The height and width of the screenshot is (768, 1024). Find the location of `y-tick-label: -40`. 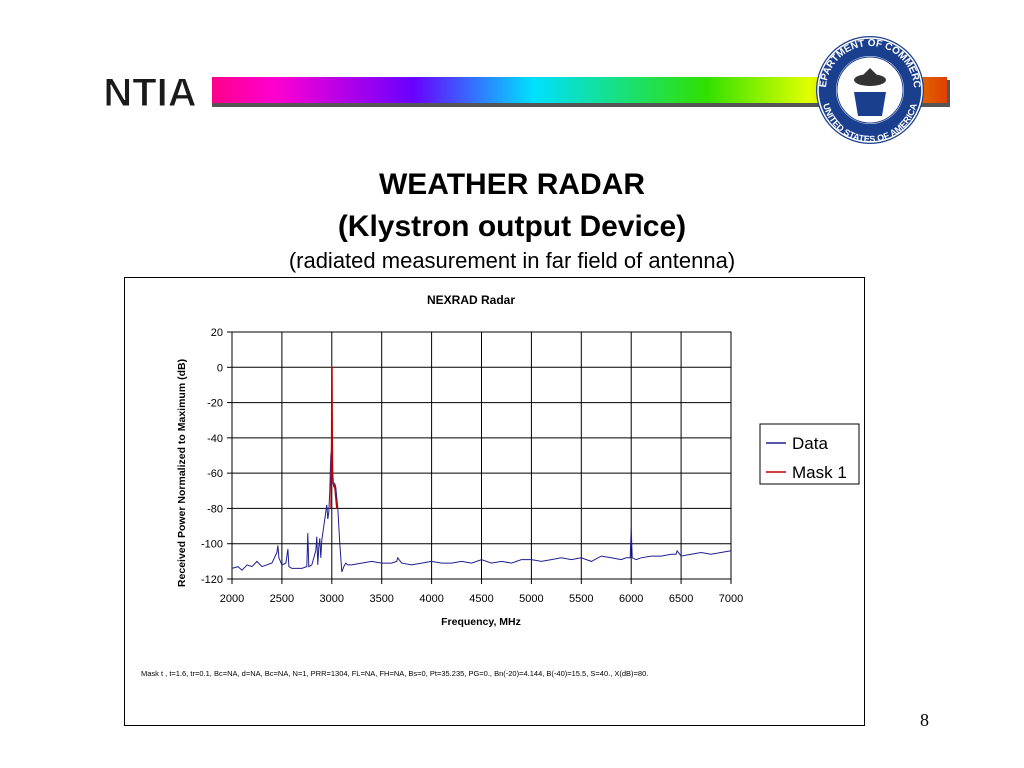

y-tick-label: -40 is located at coordinates (215, 439).